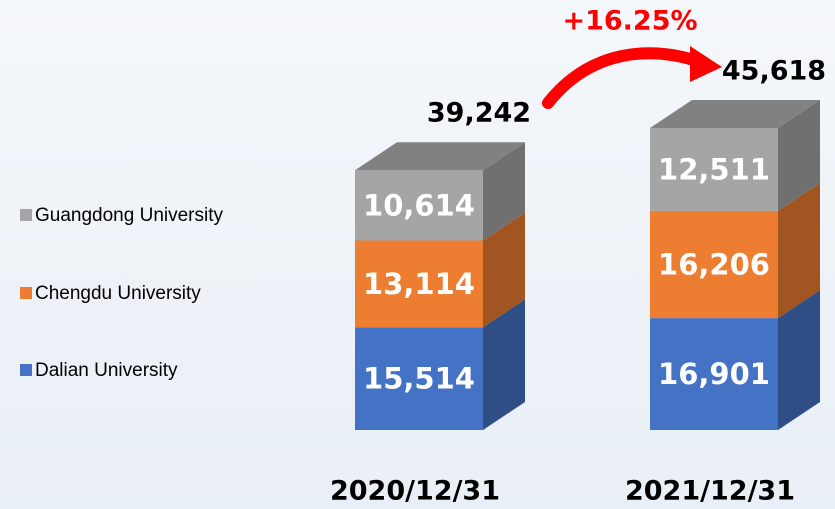 This screenshot has width=835, height=509. What do you see at coordinates (415, 491) in the screenshot?
I see `x-tick-label: 2020/12/31` at bounding box center [415, 491].